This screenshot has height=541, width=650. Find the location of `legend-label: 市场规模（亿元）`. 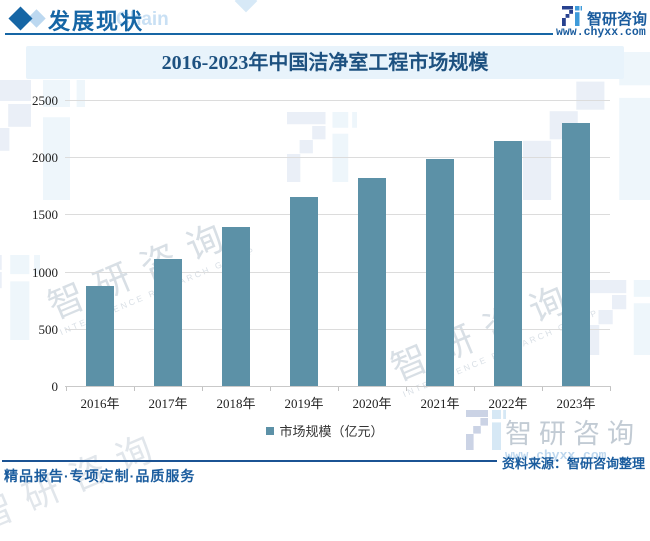

legend-label: 市场规模（亿元） is located at coordinates (331, 431).